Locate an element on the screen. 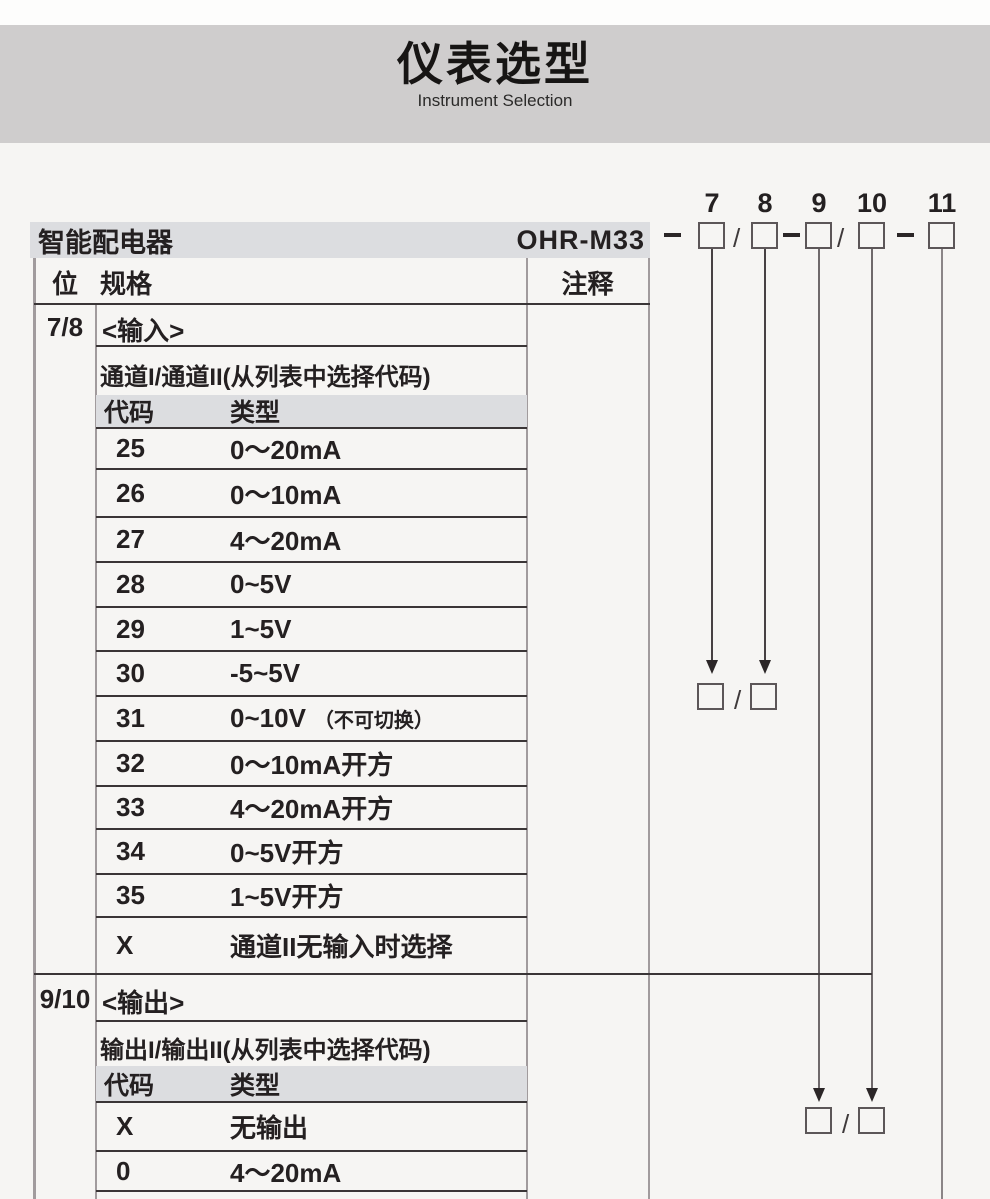  row-type: 0～10mA开方 is located at coordinates (312, 765).